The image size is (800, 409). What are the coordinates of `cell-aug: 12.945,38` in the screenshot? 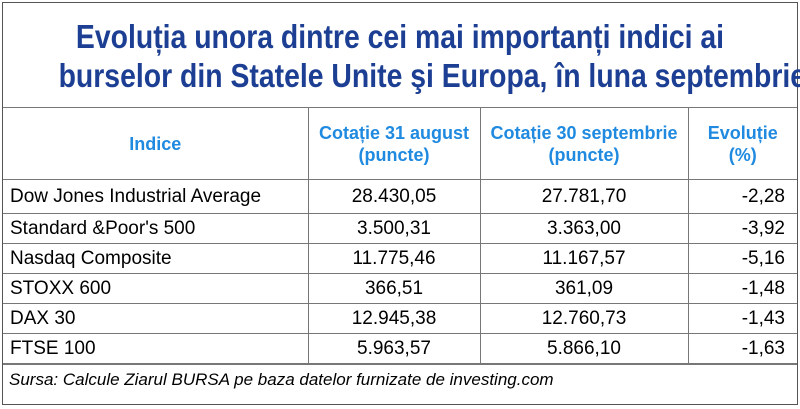 It's located at (394, 318).